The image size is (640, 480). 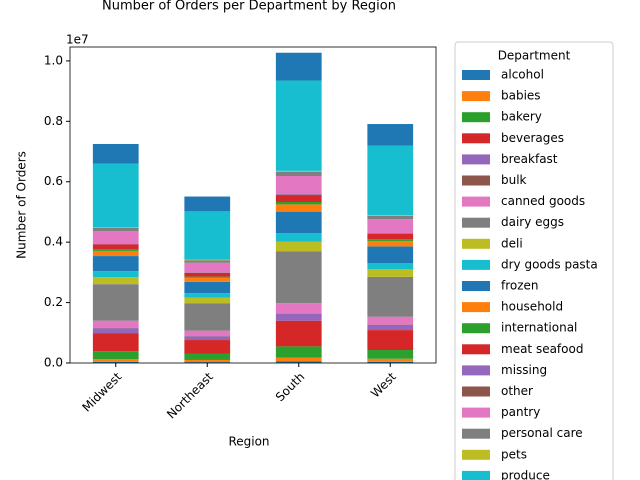 I want to click on y-axis-label: Number of Orders, so click(x=22, y=205).